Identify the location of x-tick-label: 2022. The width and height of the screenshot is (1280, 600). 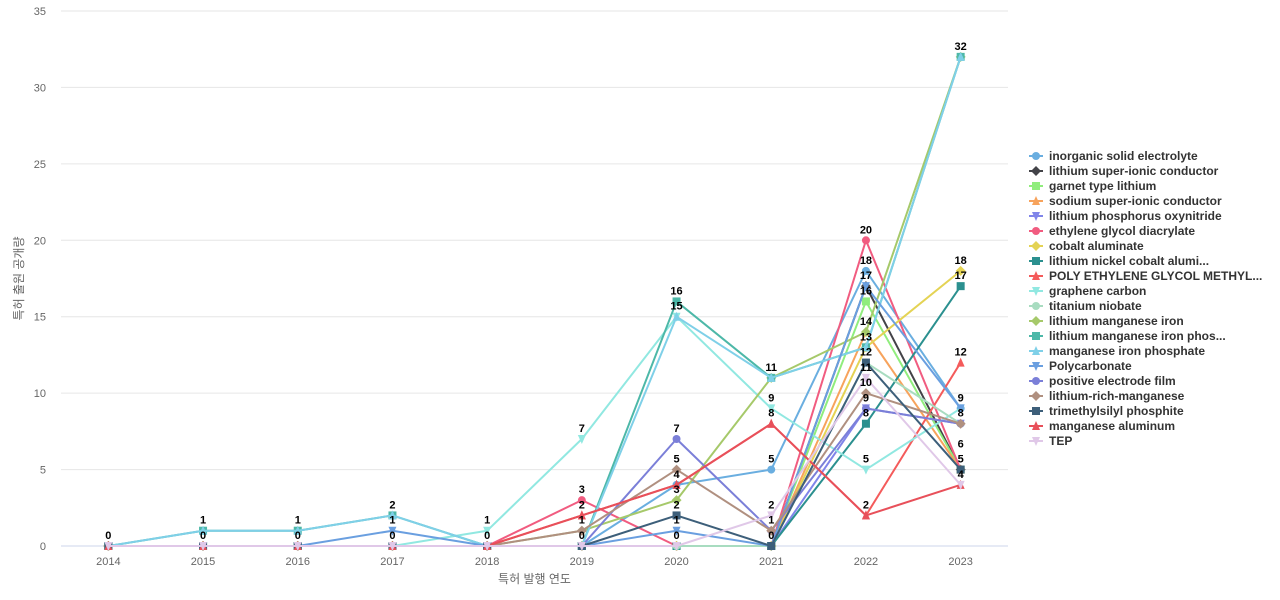
(866, 562).